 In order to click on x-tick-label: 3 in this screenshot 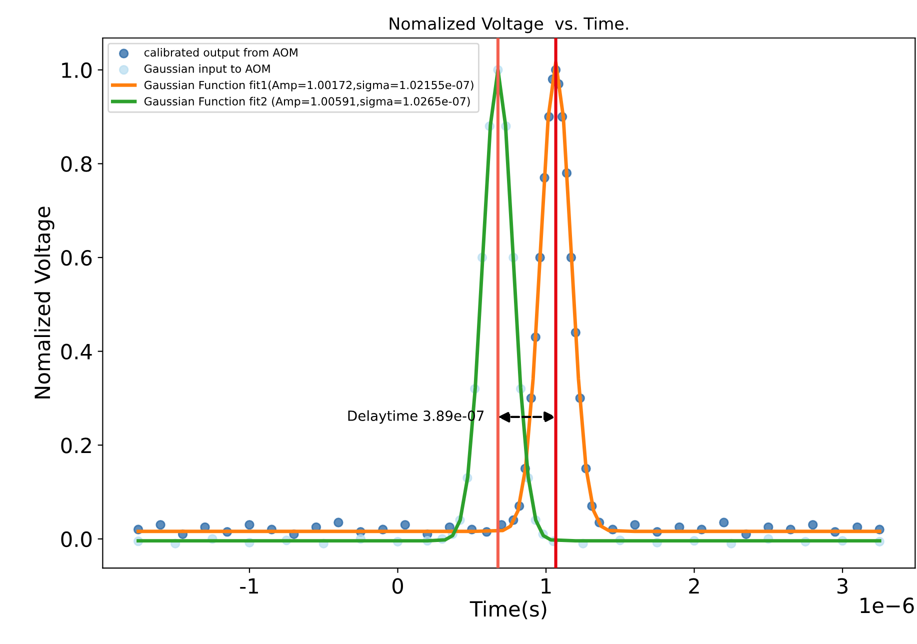, I will do `click(842, 586)`.